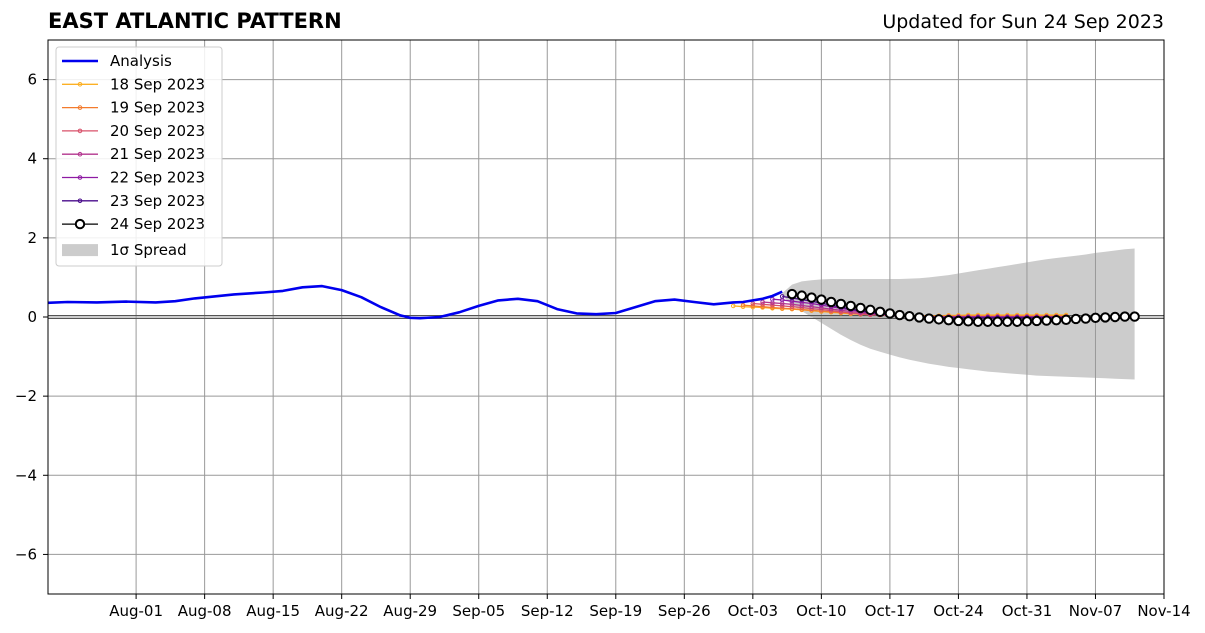 This screenshot has height=633, width=1205. I want to click on updated-date: Updated for Sun 24 Sep 2023, so click(1023, 22).